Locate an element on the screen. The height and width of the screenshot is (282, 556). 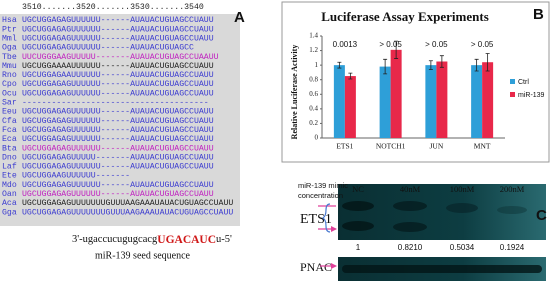
y-tick-label: 1 is located at coordinates (317, 65).